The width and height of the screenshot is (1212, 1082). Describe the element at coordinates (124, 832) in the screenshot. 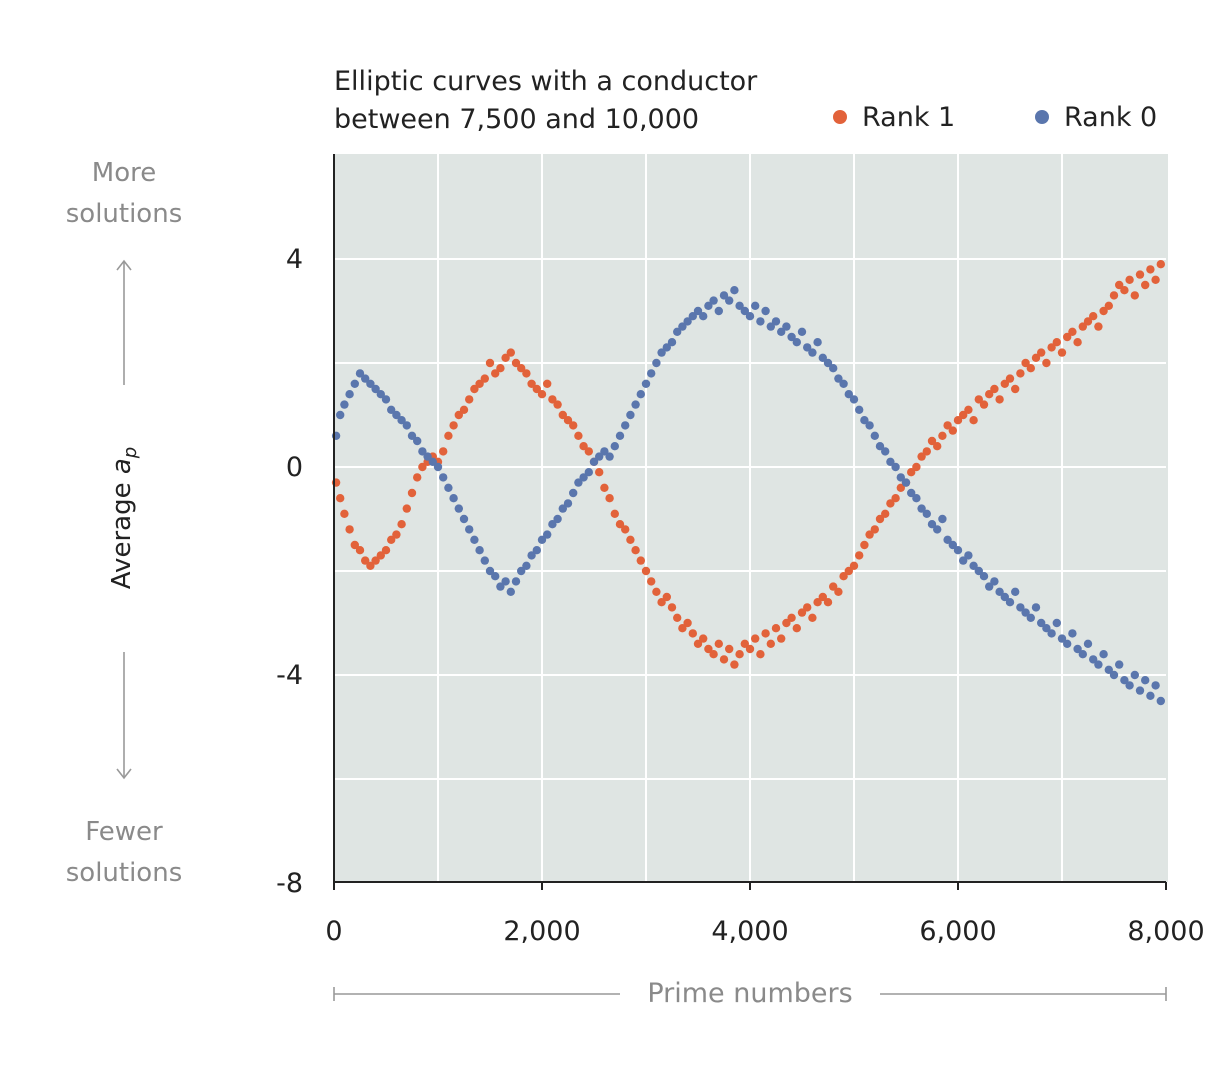

I see `annotation-fewer-line-1: Fewer` at that location.